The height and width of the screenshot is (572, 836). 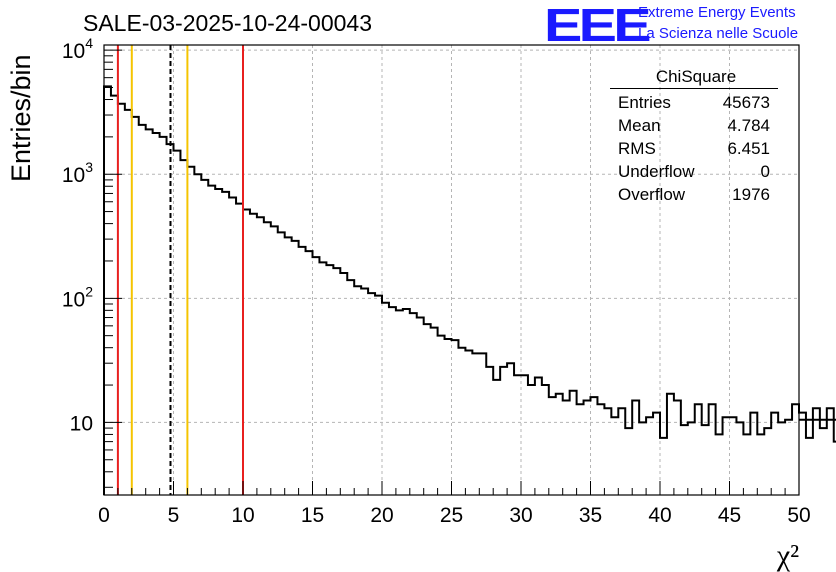 I want to click on logo-line-1: Extreme Energy Events, so click(x=717, y=12).